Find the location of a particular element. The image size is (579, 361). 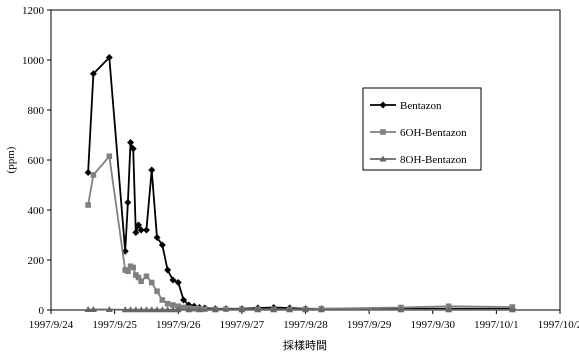

x-tick-label: 1997/10/1 is located at coordinates (496, 325).